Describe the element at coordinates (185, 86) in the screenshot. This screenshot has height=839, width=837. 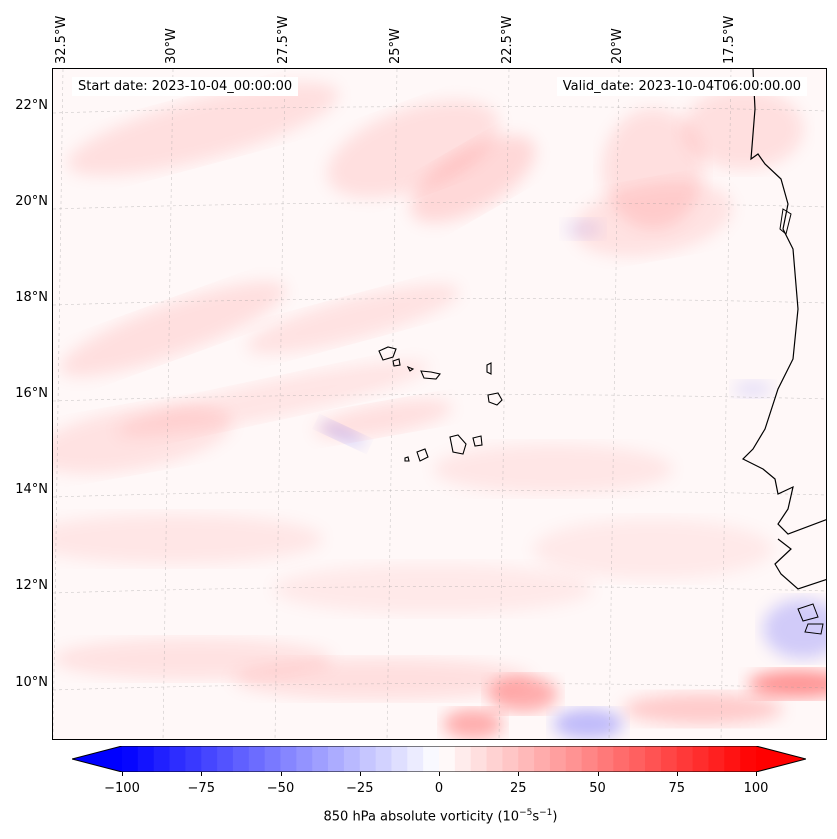
I see `start-date-label: Start date: 2023-10-04_00:00:00` at that location.